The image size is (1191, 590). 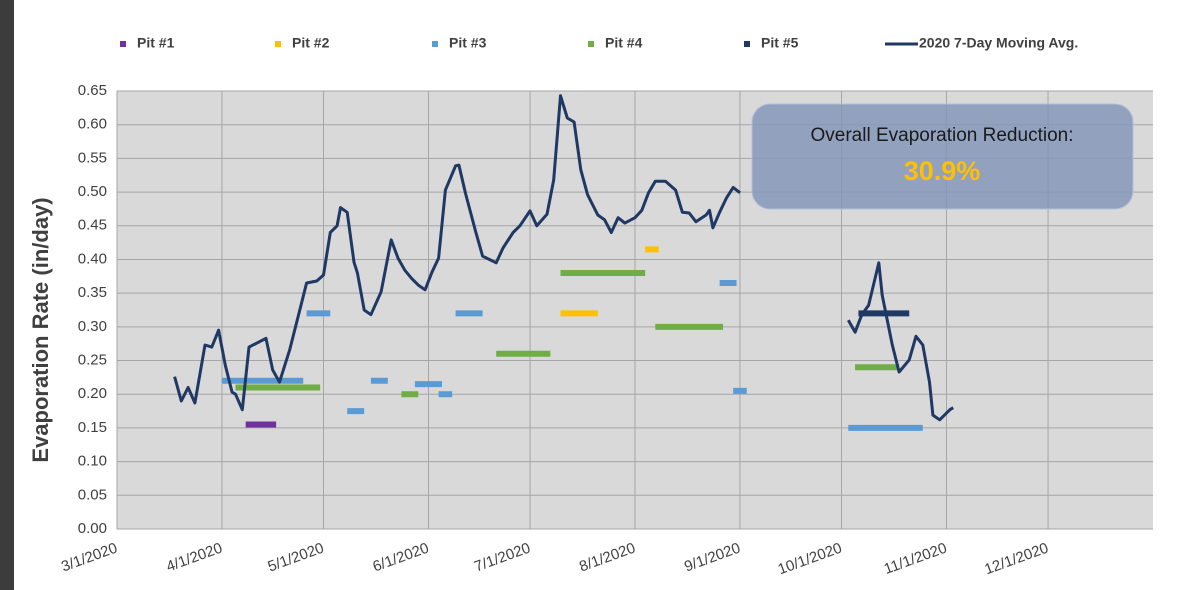 I want to click on x-tick-label: 10/1/2020, so click(x=810, y=559).